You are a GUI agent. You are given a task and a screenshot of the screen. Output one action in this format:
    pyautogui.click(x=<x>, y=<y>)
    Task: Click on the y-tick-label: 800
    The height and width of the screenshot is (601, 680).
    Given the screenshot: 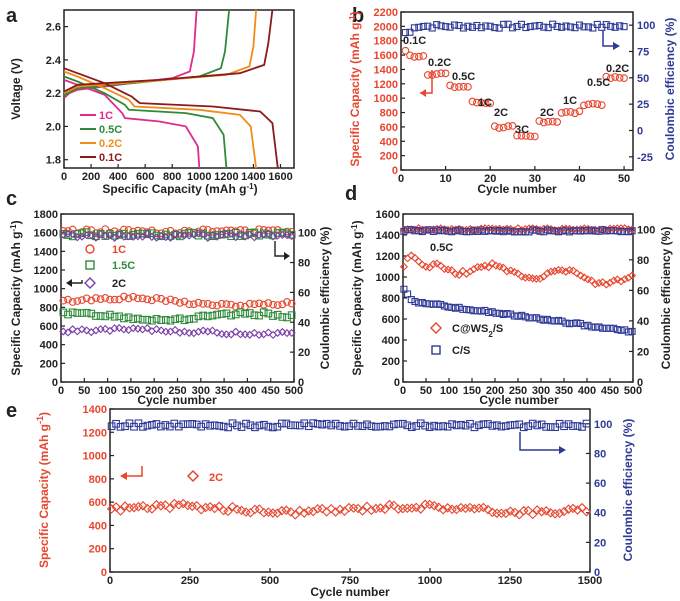 What is the action you would take?
    pyautogui.click(x=49, y=308)
    